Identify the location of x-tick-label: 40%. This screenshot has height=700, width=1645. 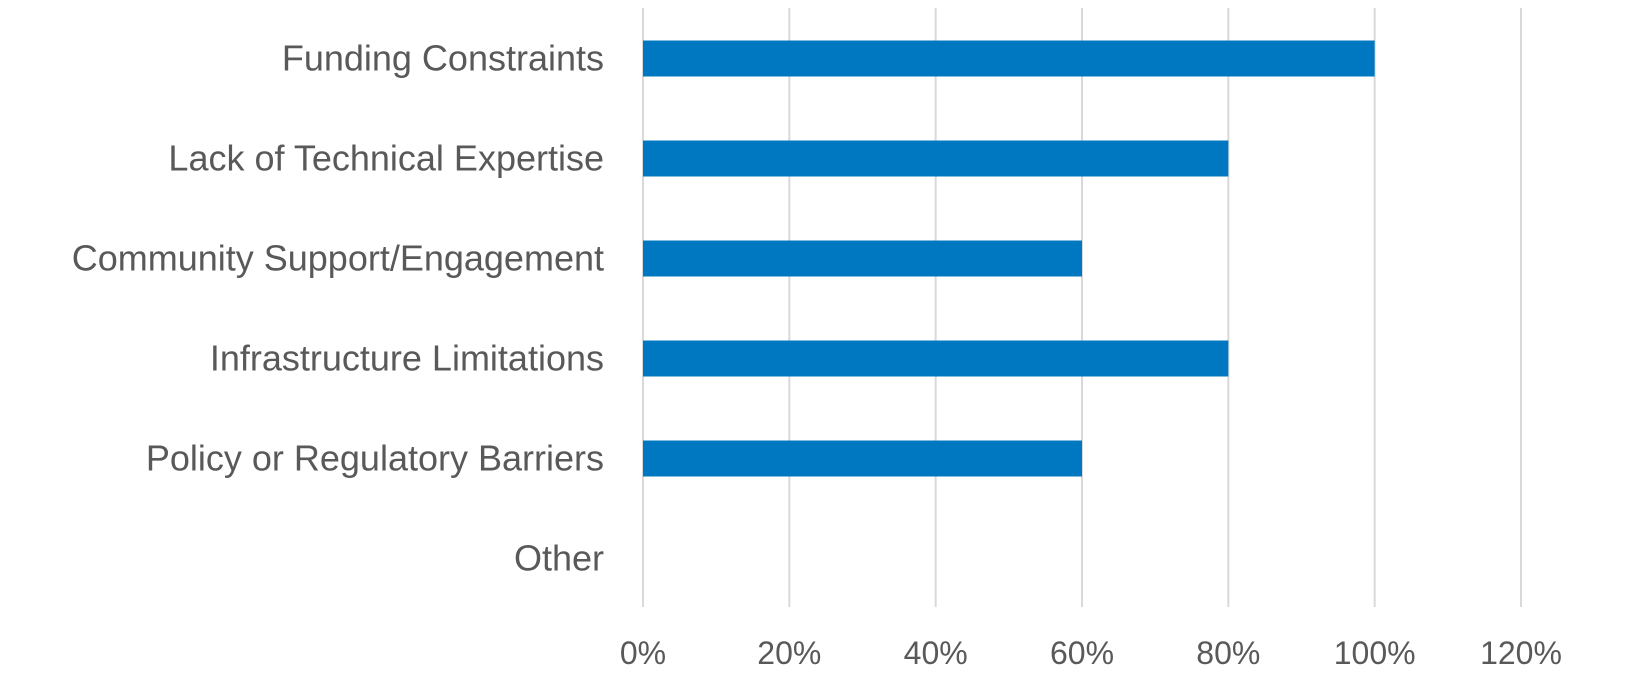
(936, 653).